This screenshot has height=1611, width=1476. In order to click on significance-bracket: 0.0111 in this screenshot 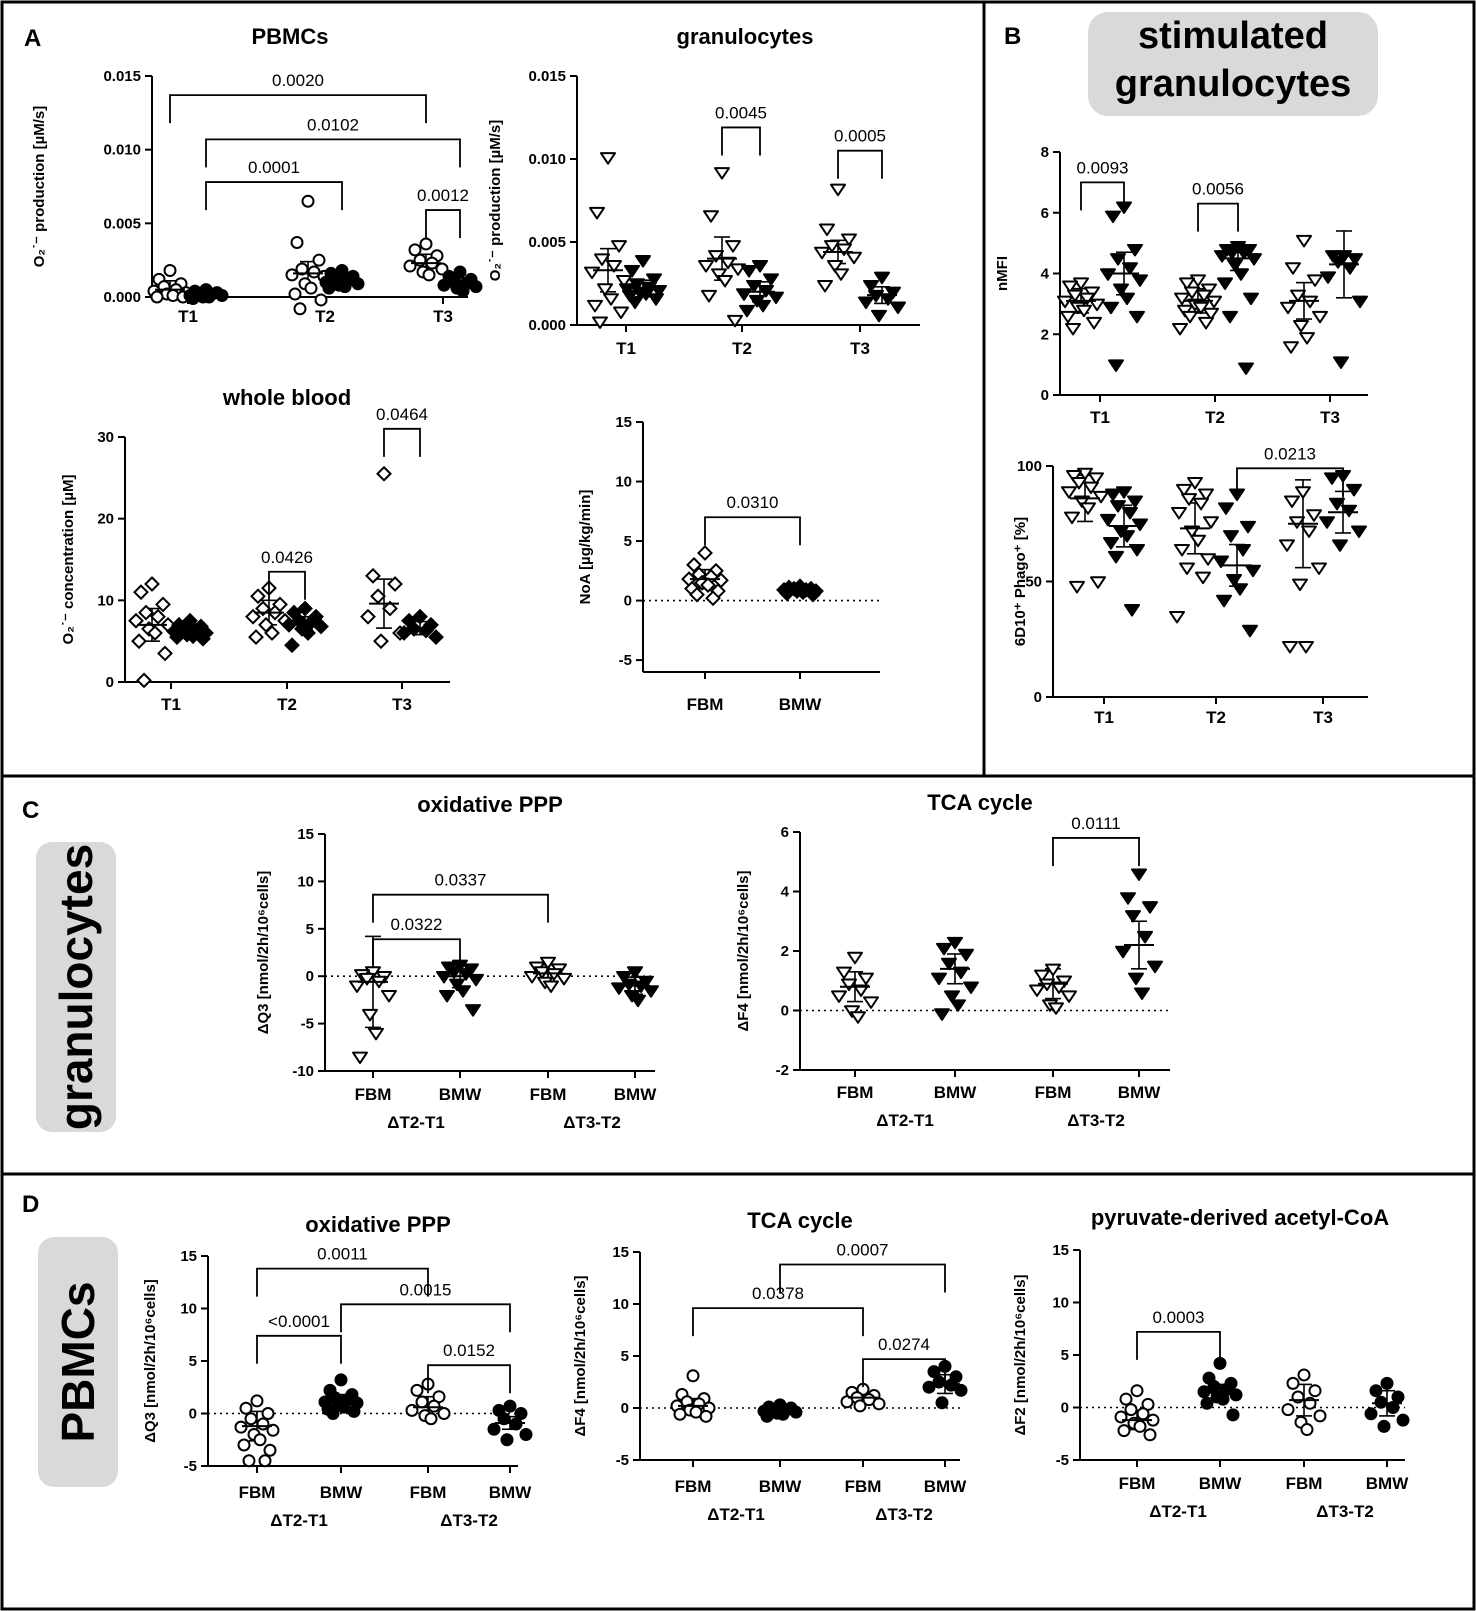, I will do `click(1096, 840)`.